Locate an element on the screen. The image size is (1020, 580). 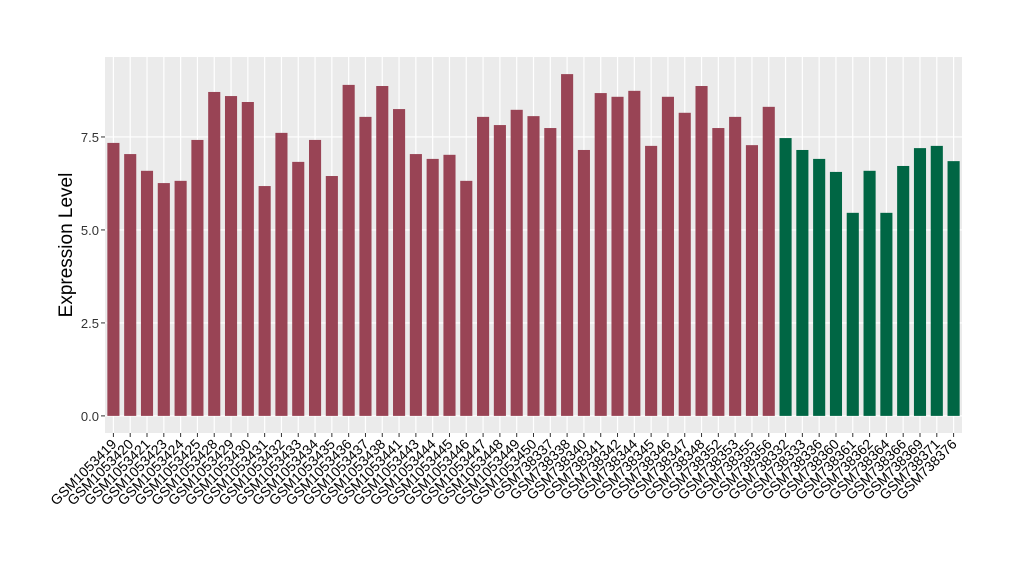
y-tick-label: 7.5 is located at coordinates (90, 137).